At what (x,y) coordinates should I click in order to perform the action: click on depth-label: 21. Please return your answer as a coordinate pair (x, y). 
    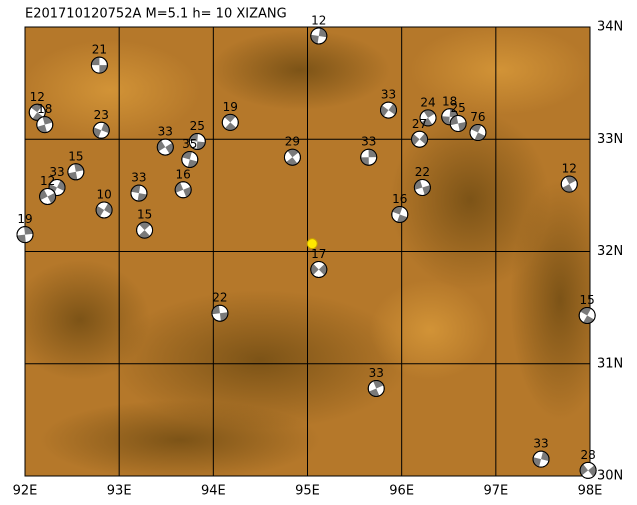
    Looking at the image, I should click on (99, 50).